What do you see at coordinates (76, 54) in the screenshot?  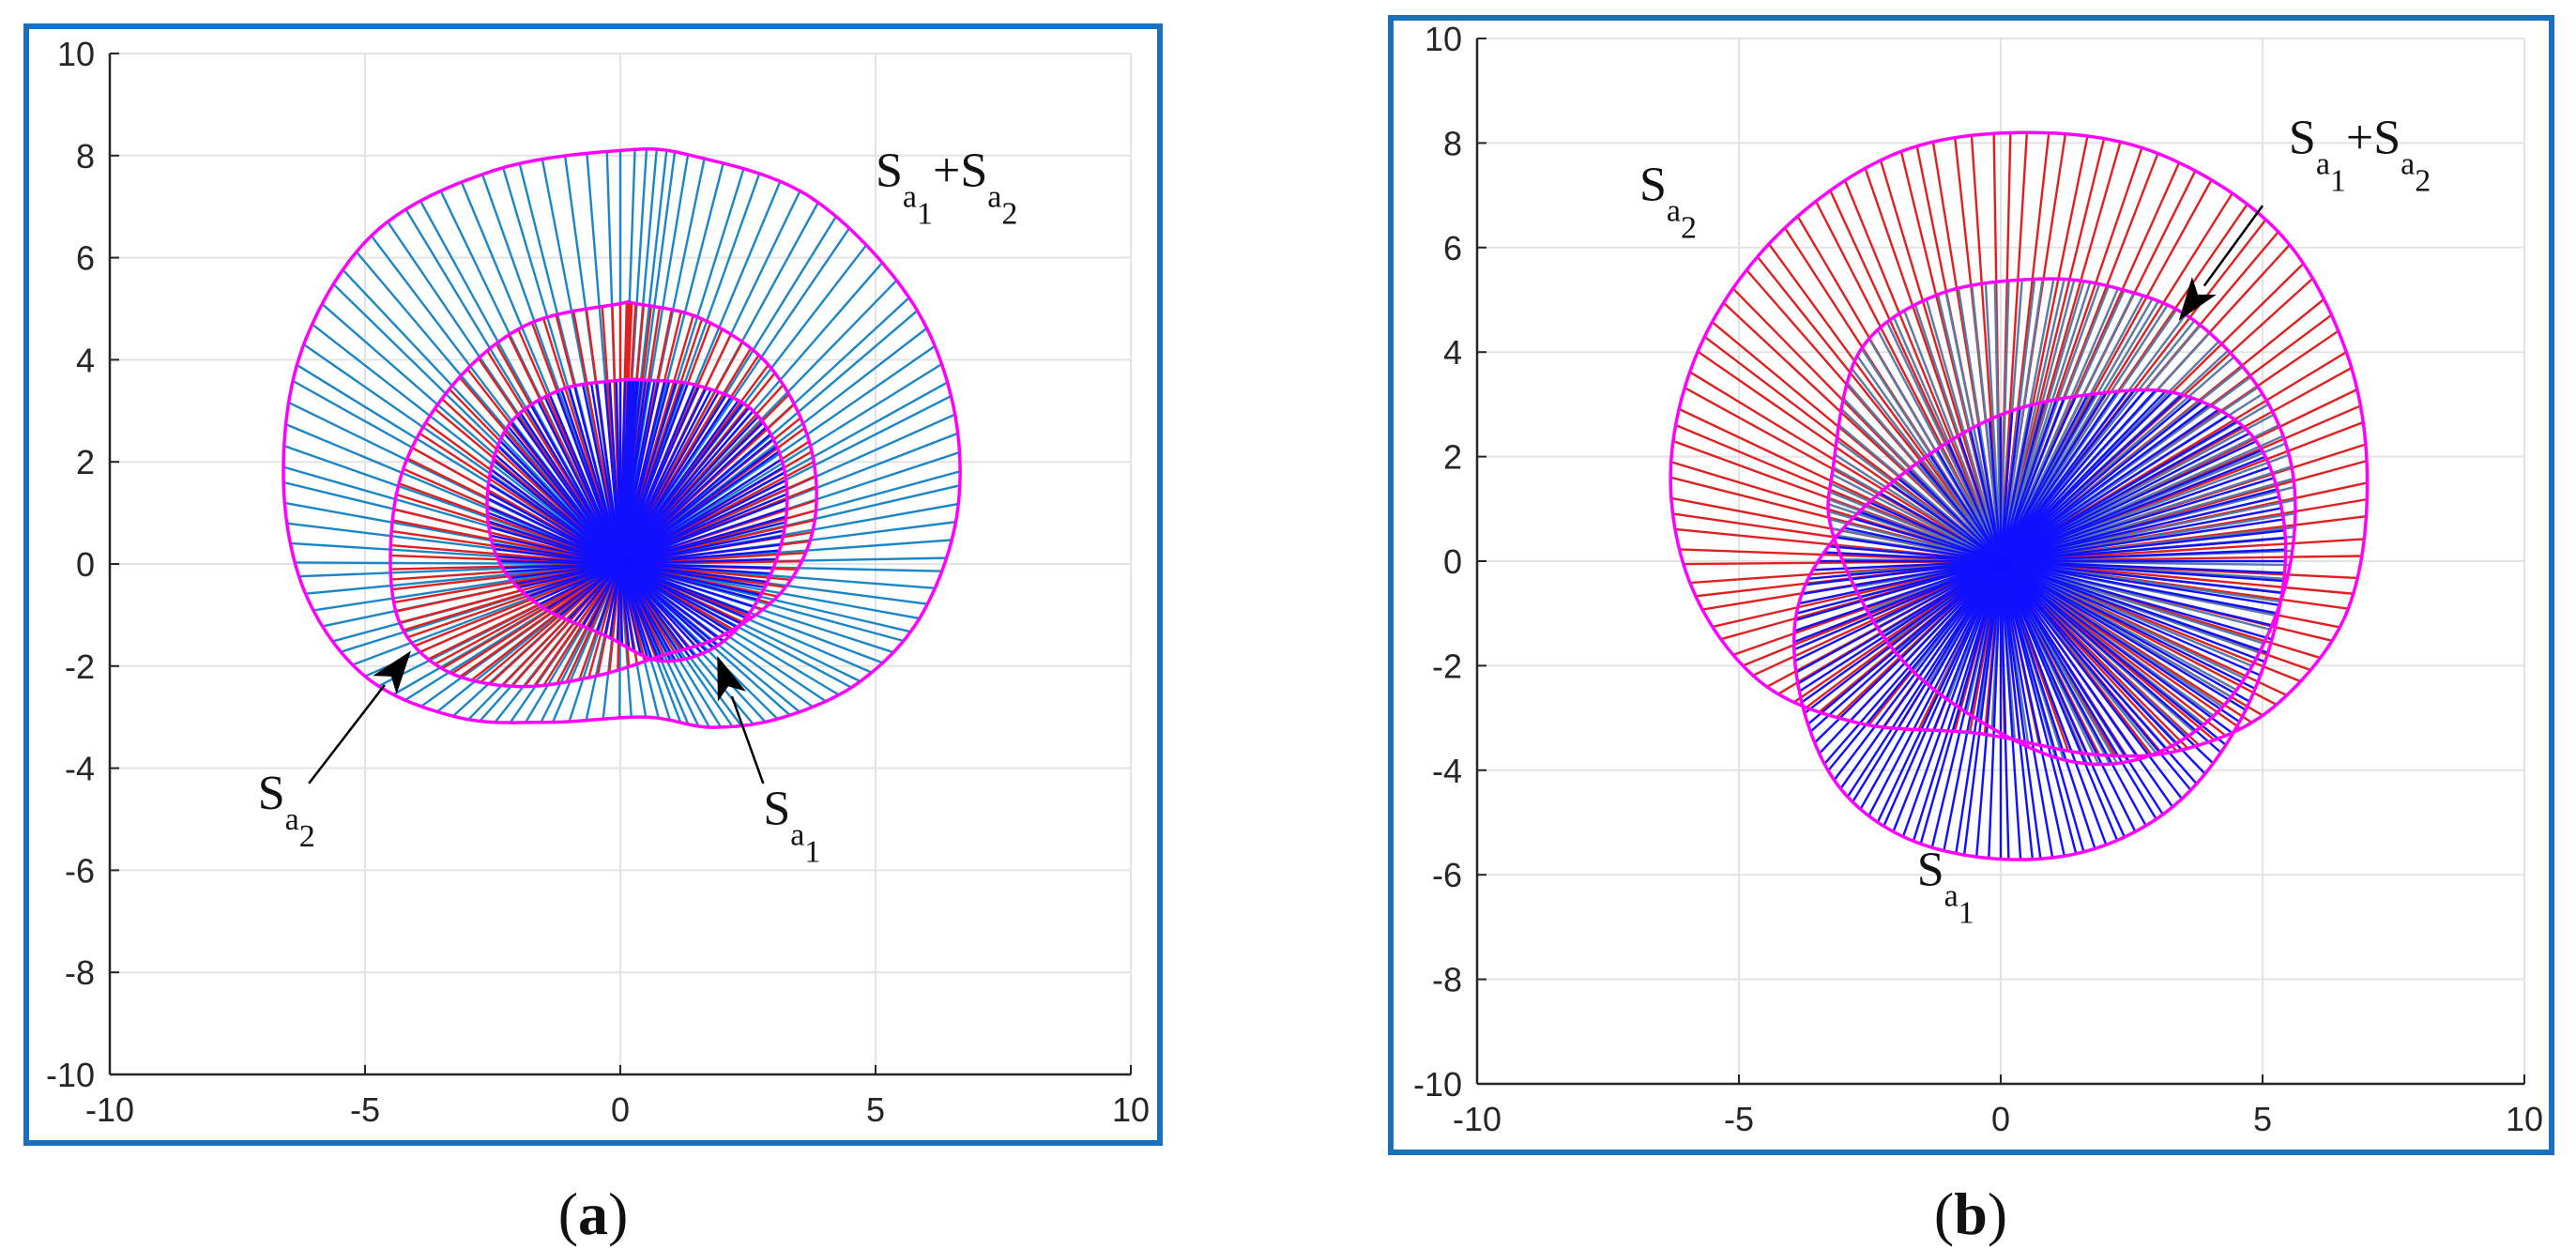 I see `y-tick-label: 10` at bounding box center [76, 54].